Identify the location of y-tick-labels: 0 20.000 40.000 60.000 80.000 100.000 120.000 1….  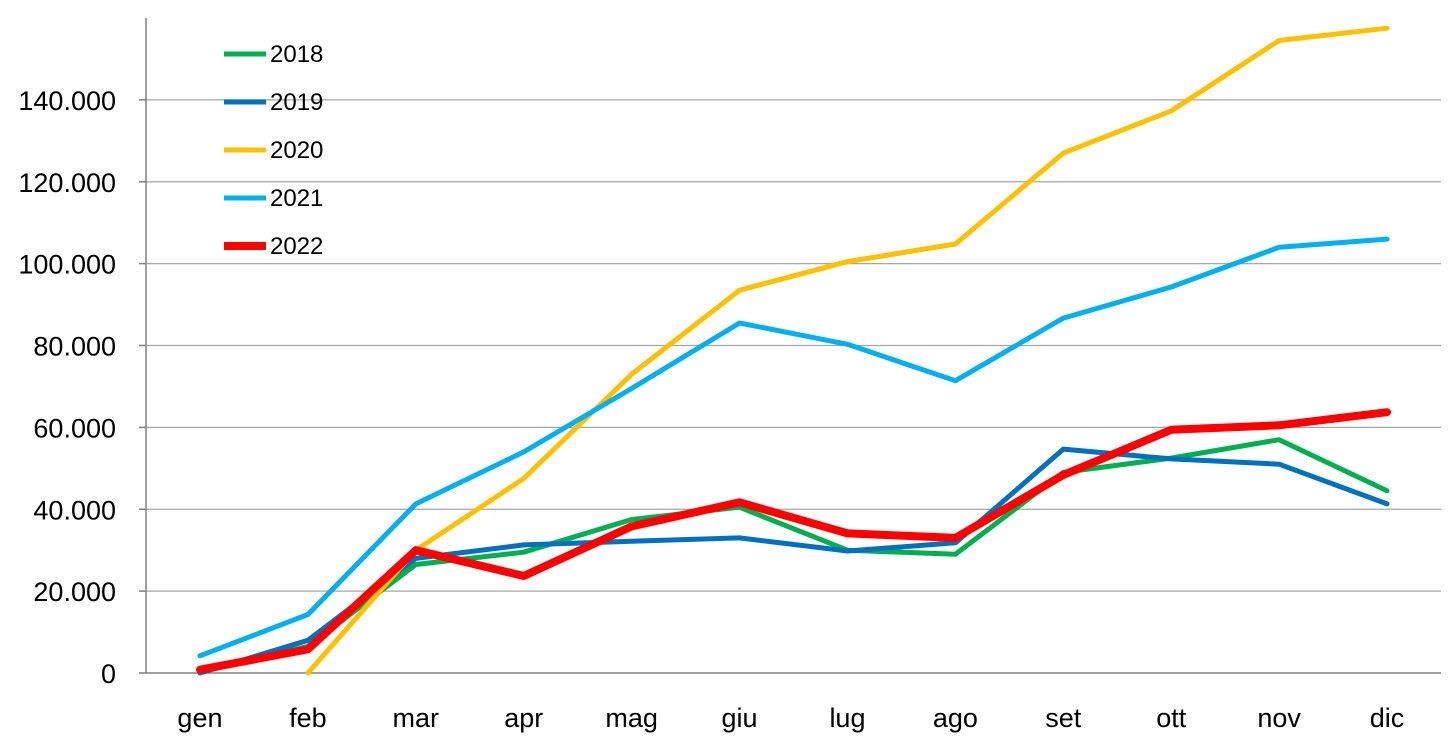
(82, 387).